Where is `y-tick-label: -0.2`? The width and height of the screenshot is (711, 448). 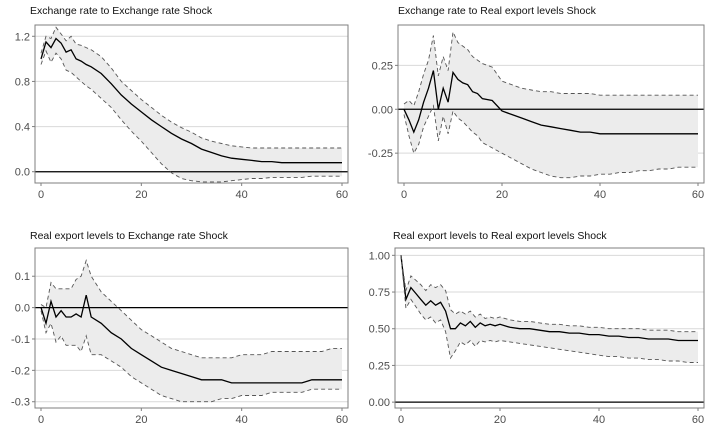 y-tick-label: -0.2 is located at coordinates (20, 371).